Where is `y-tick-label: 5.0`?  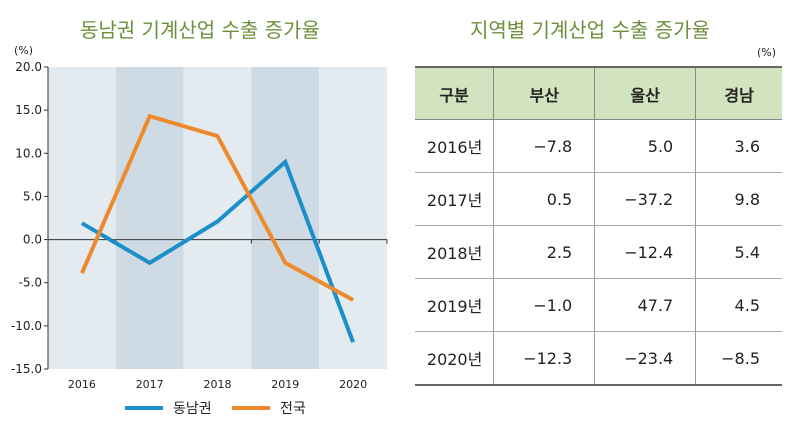 y-tick-label: 5.0 is located at coordinates (32, 196).